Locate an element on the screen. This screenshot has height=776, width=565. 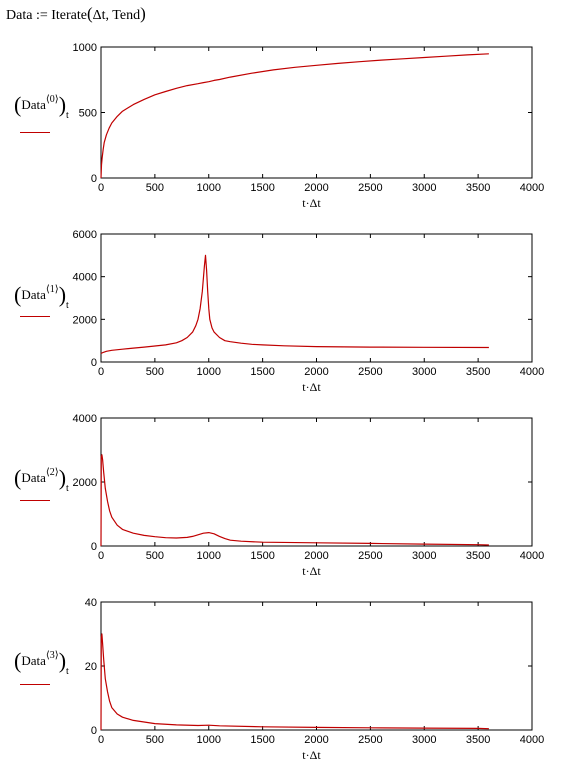
close-paren: ) is located at coordinates (143, 13).